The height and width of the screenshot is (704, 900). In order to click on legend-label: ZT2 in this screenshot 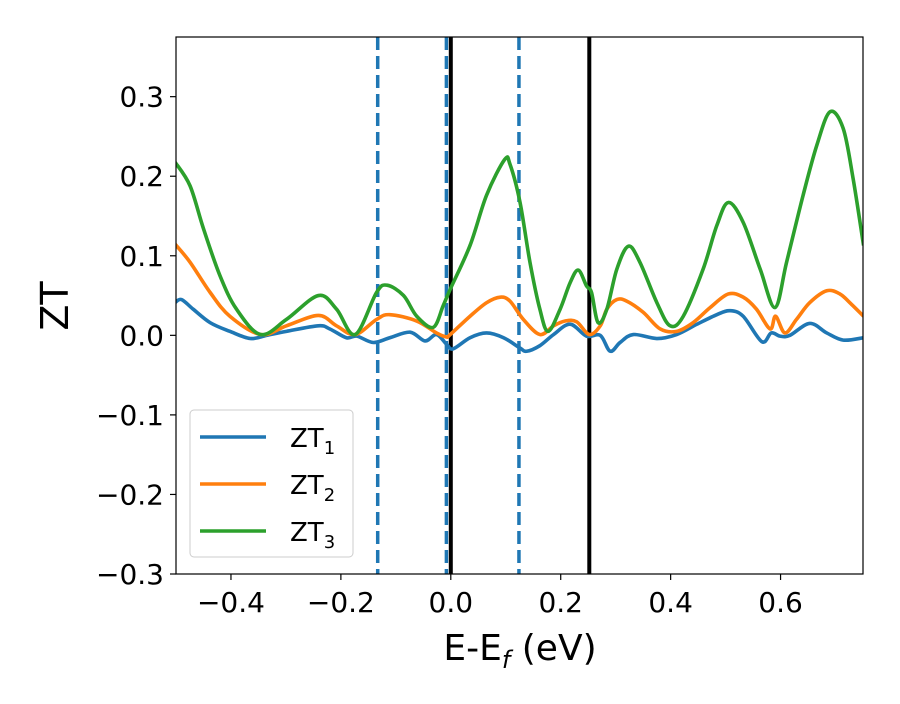, I will do `click(312, 488)`.